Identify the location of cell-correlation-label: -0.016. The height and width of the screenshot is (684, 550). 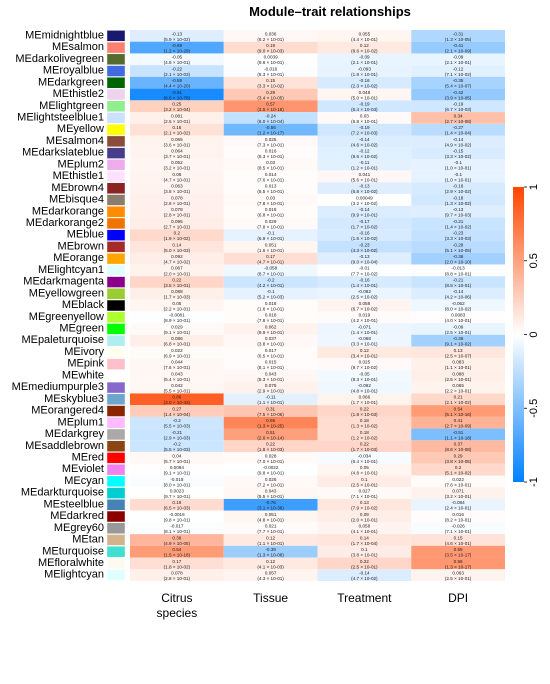
(270, 68).